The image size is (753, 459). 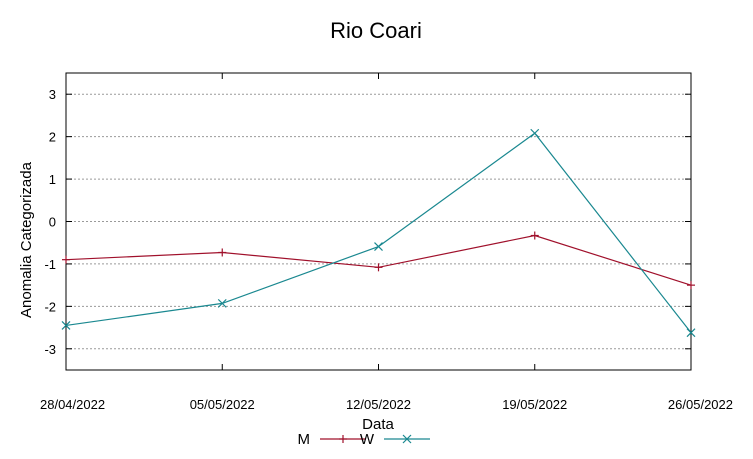 What do you see at coordinates (222, 404) in the screenshot?
I see `x-tick-label: 05/05/2022` at bounding box center [222, 404].